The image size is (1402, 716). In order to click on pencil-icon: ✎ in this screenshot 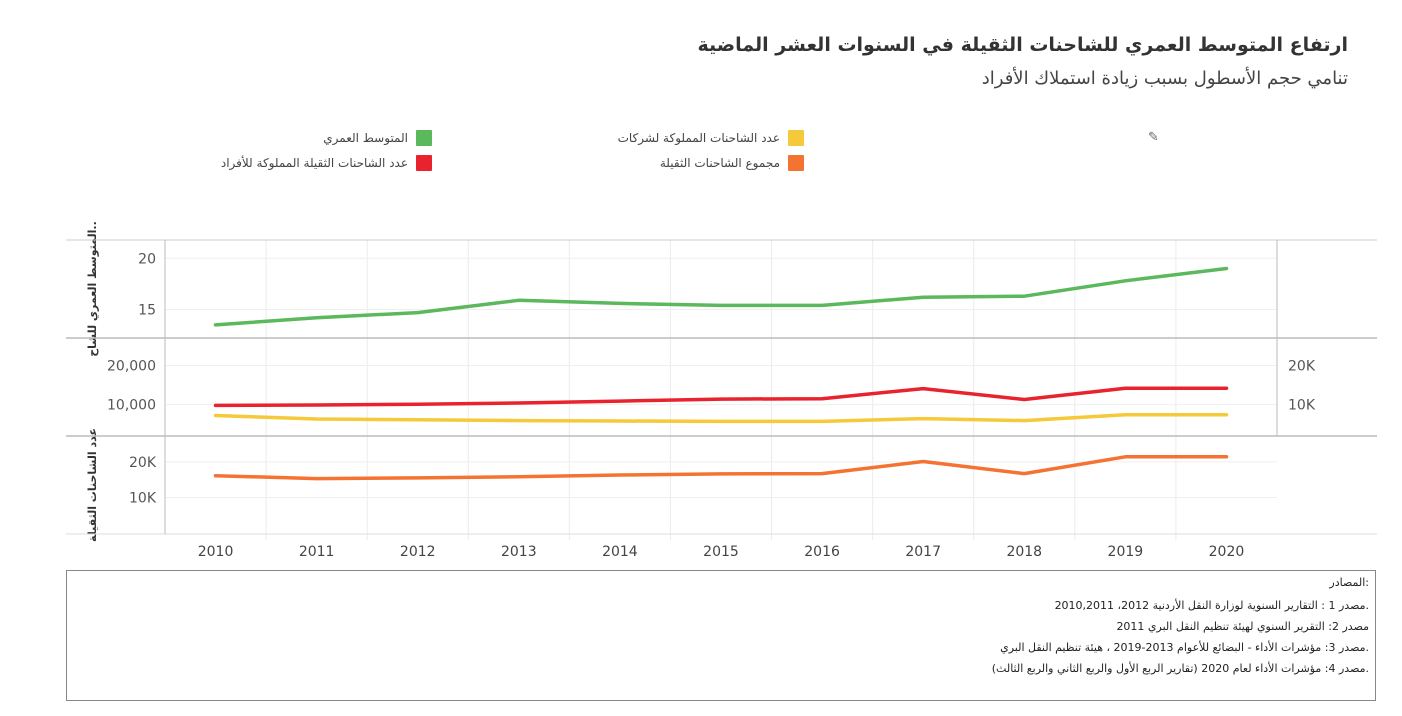, I will do `click(1153, 137)`.